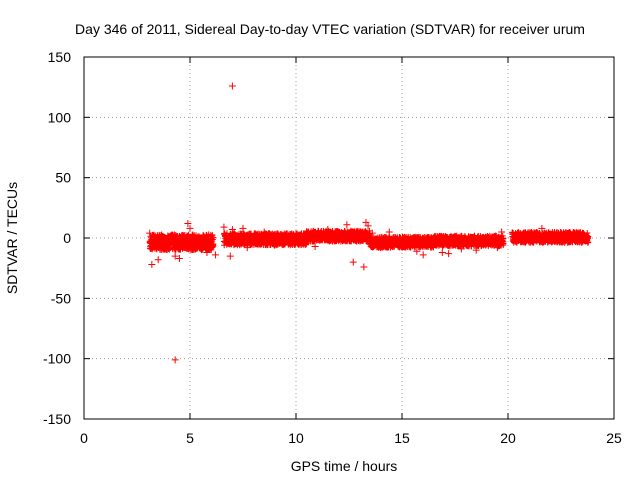 The image size is (640, 480). What do you see at coordinates (57, 359) in the screenshot?
I see `y-tick-label: -100` at bounding box center [57, 359].